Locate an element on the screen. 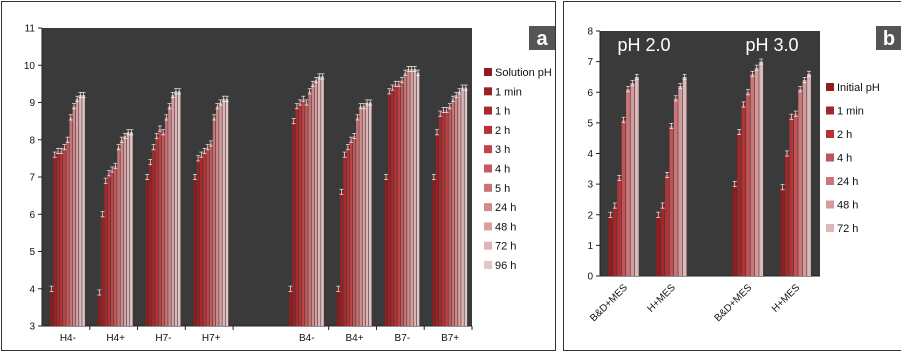 This screenshot has height=352, width=901. x-category-label: B&D+MES is located at coordinates (734, 303).